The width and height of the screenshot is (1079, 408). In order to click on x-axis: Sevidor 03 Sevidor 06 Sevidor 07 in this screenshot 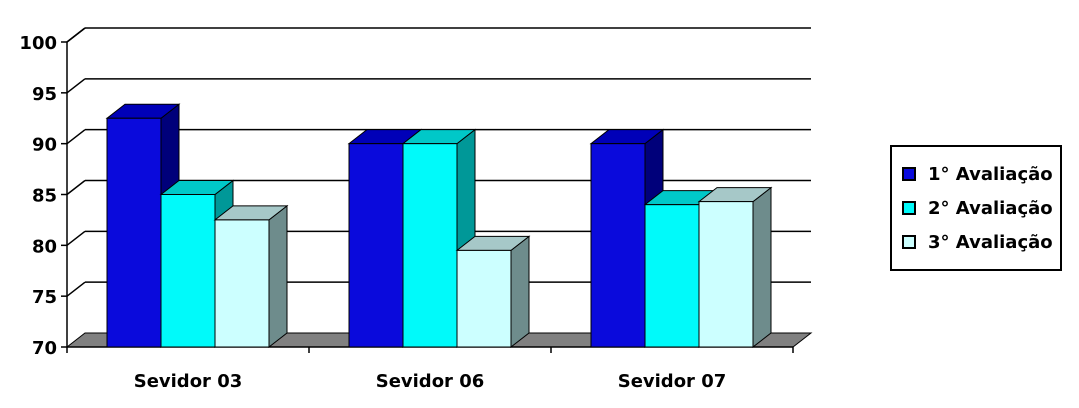, I will do `click(430, 369)`.